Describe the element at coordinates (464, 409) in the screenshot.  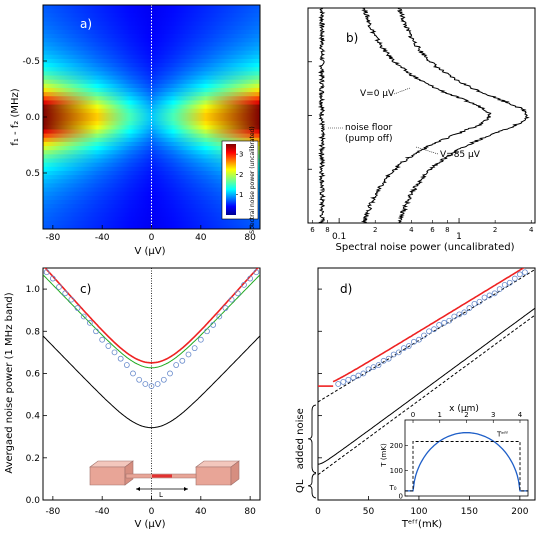
I see `inset-xlabel: x (µm)` at that location.